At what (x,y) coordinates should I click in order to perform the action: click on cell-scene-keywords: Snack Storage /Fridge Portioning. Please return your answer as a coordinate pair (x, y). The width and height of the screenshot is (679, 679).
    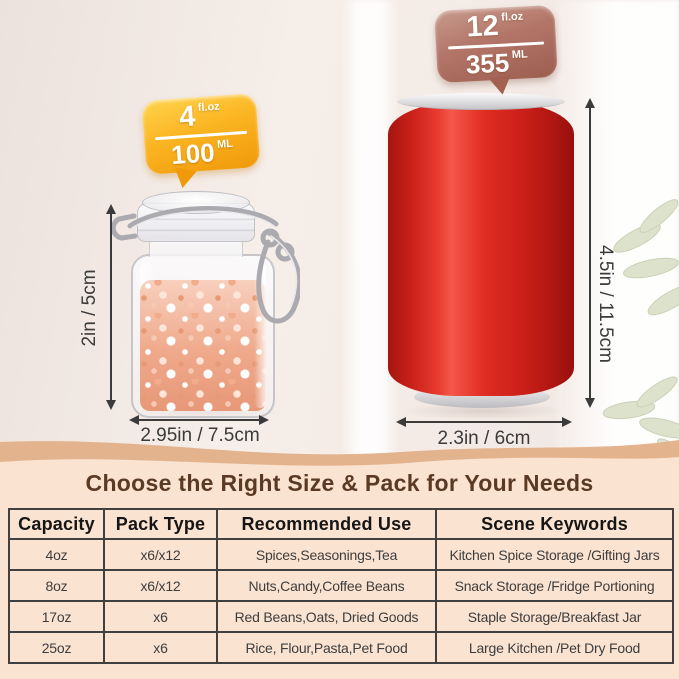
    Looking at the image, I should click on (554, 585).